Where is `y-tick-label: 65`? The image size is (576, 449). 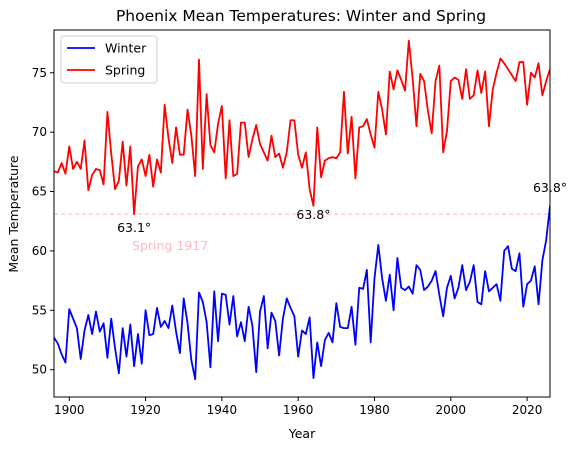
y-tick-label: 65 is located at coordinates (39, 192).